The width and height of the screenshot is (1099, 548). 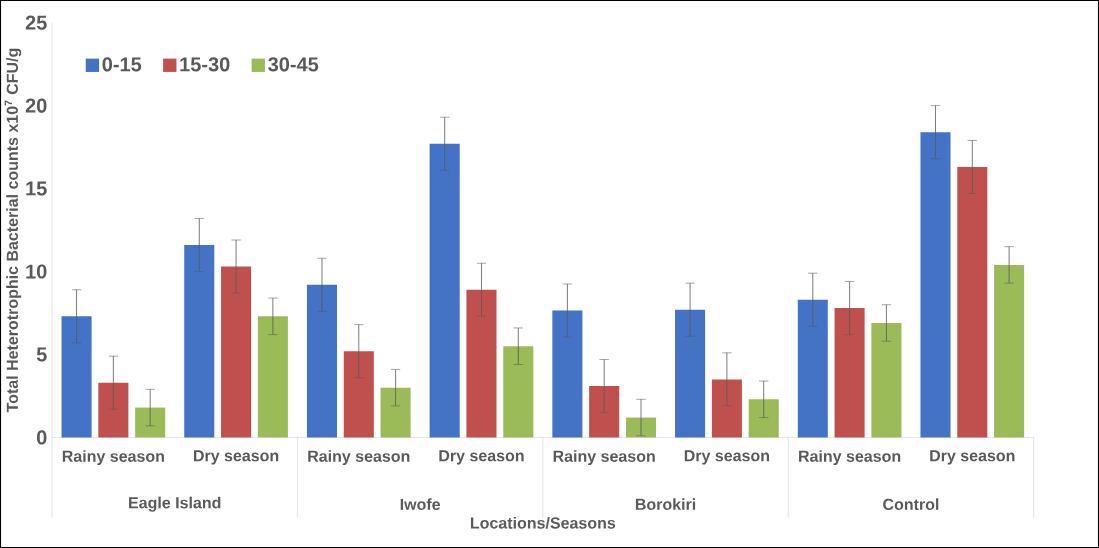 I want to click on text: Borokiri, so click(x=665, y=504).